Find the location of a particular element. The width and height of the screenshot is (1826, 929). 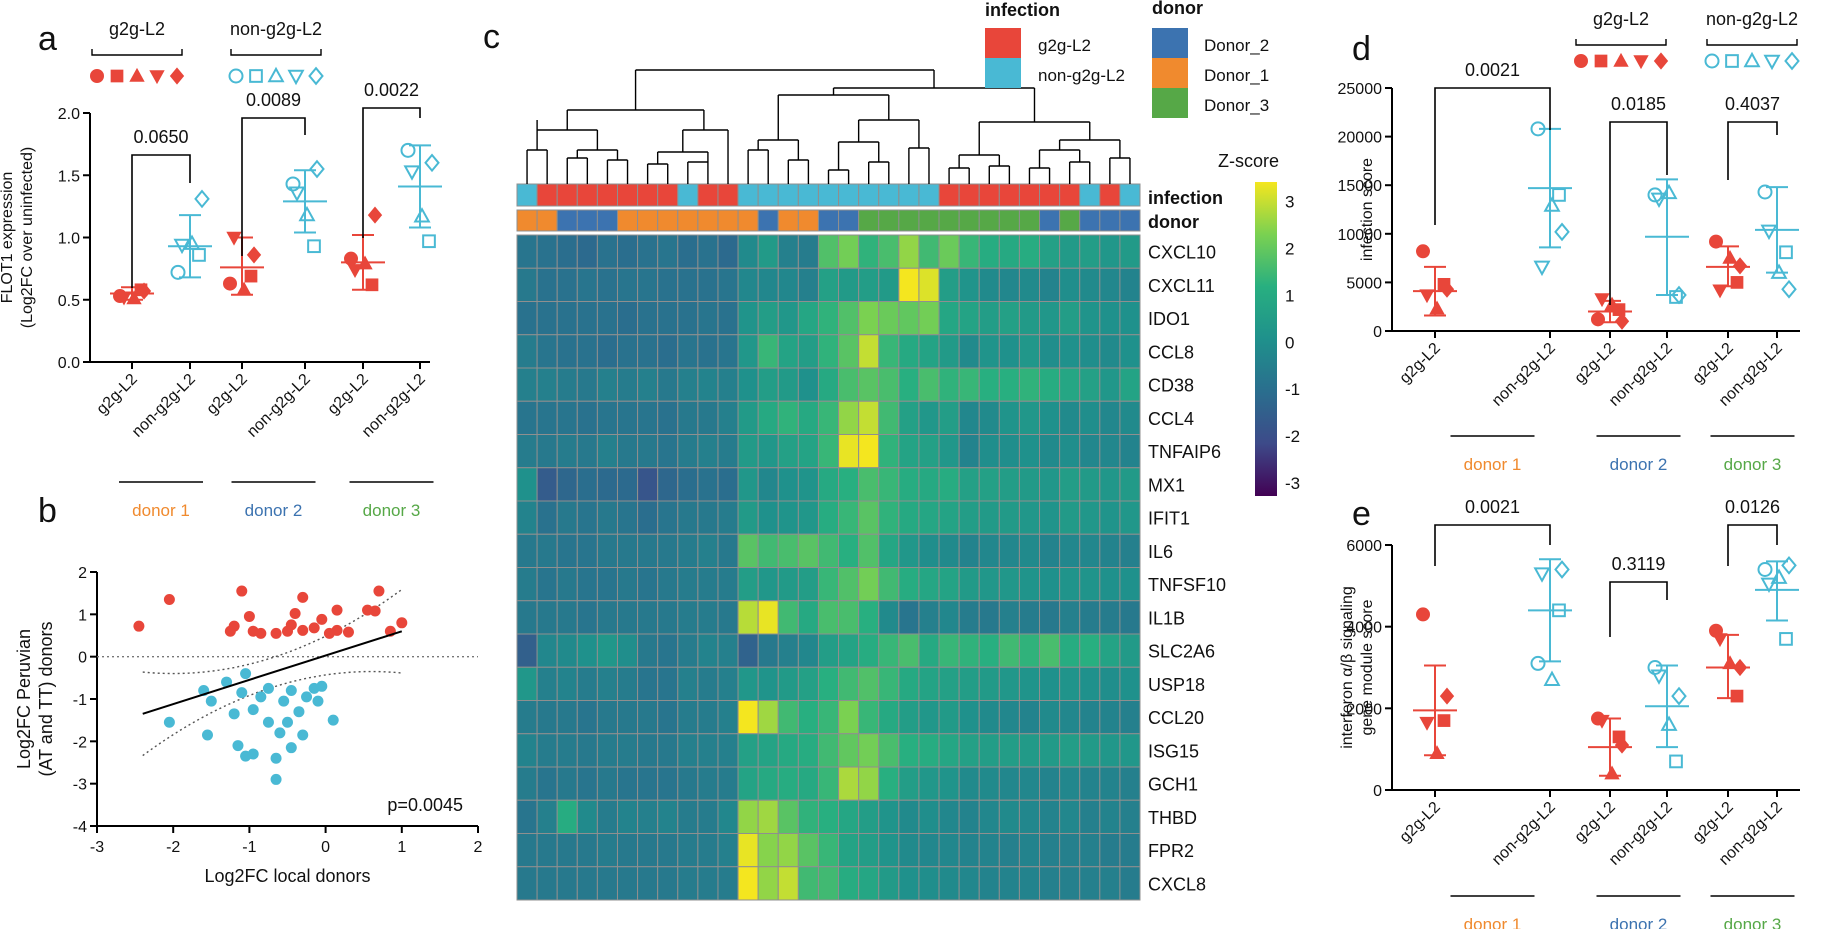

gene-label: THBD is located at coordinates (1172, 818).